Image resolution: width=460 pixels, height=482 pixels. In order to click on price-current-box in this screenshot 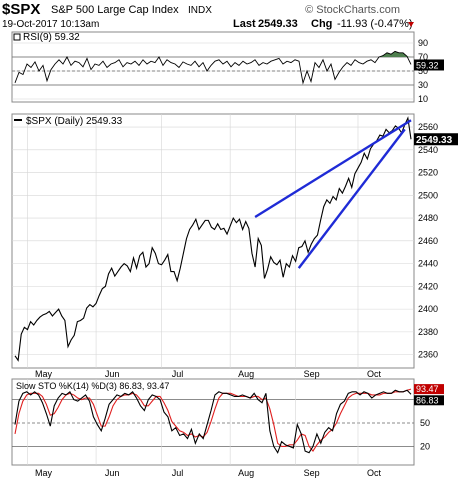, I will do `click(436, 139)`.